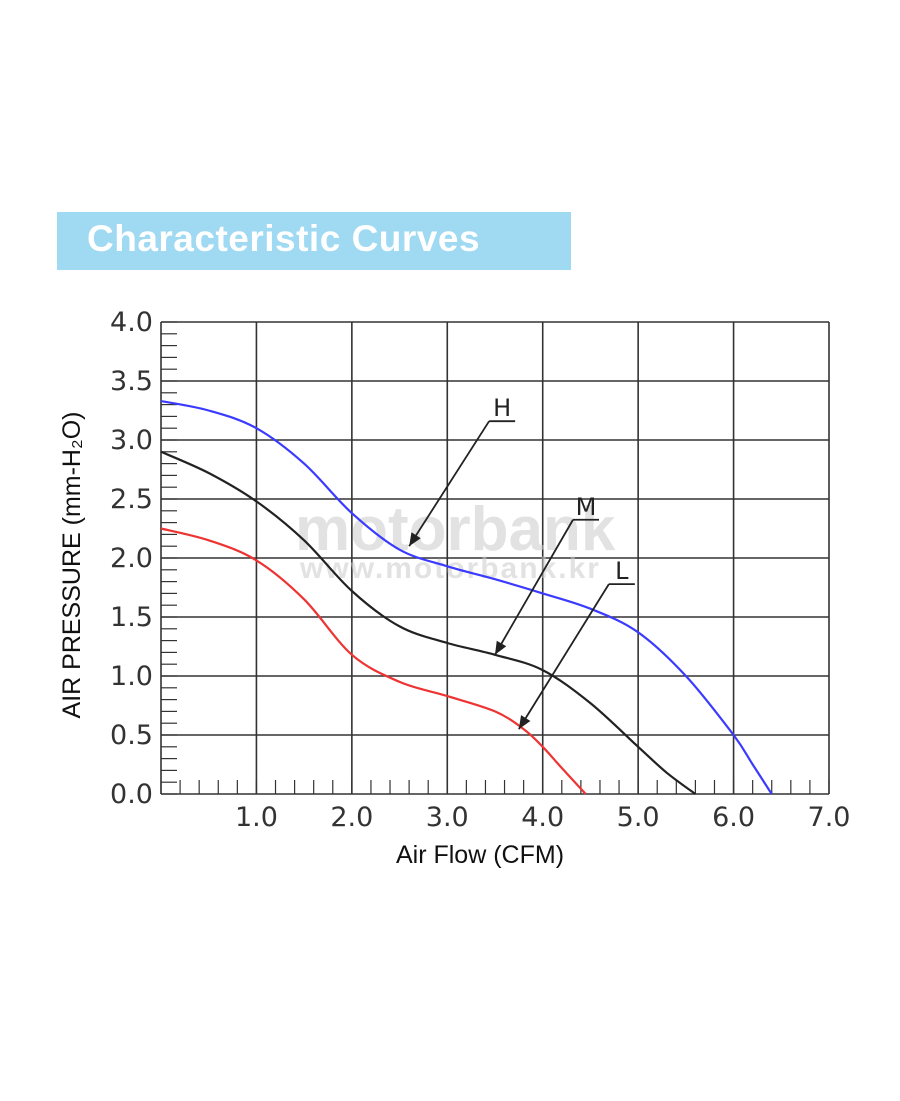 The width and height of the screenshot is (900, 1101). I want to click on y-tick-label: 0.0, so click(131, 794).